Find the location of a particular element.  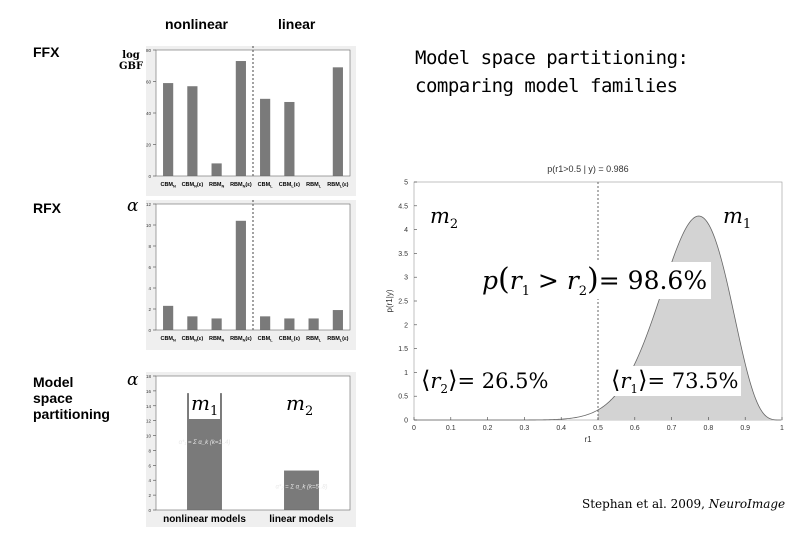

partition-m1-label: m1 is located at coordinates (205, 405).